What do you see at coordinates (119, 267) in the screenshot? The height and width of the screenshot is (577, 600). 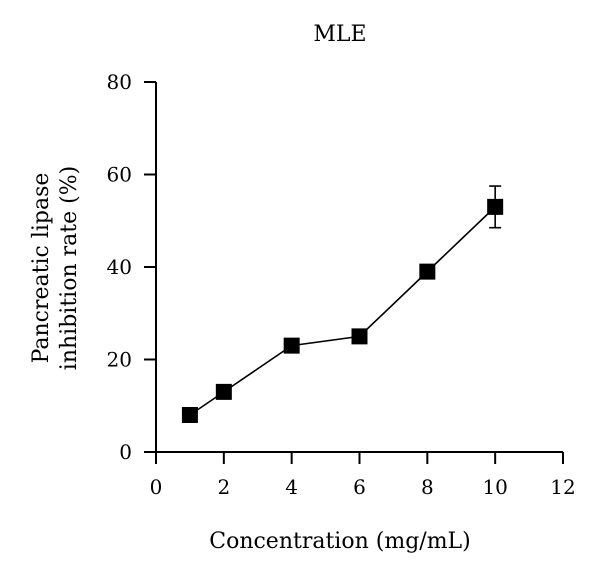 I see `y-tick-label-2: 40` at bounding box center [119, 267].